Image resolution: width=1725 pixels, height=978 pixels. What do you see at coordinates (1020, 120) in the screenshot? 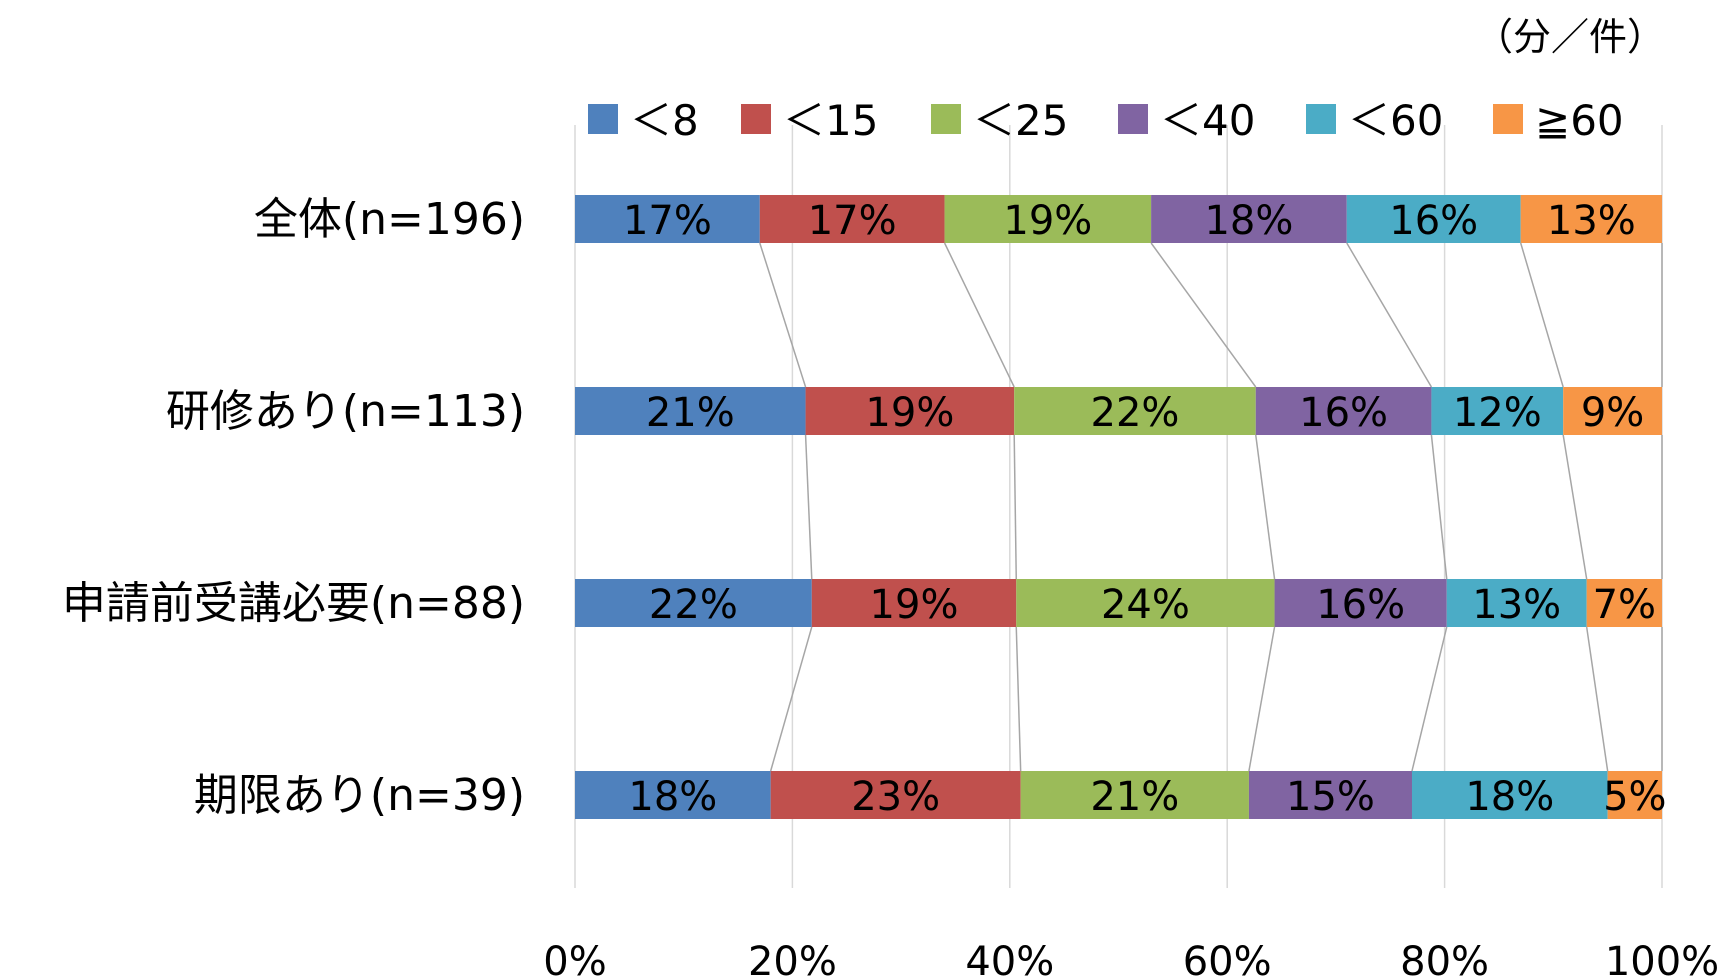
I see `legend-label: ＜25` at bounding box center [1020, 120].